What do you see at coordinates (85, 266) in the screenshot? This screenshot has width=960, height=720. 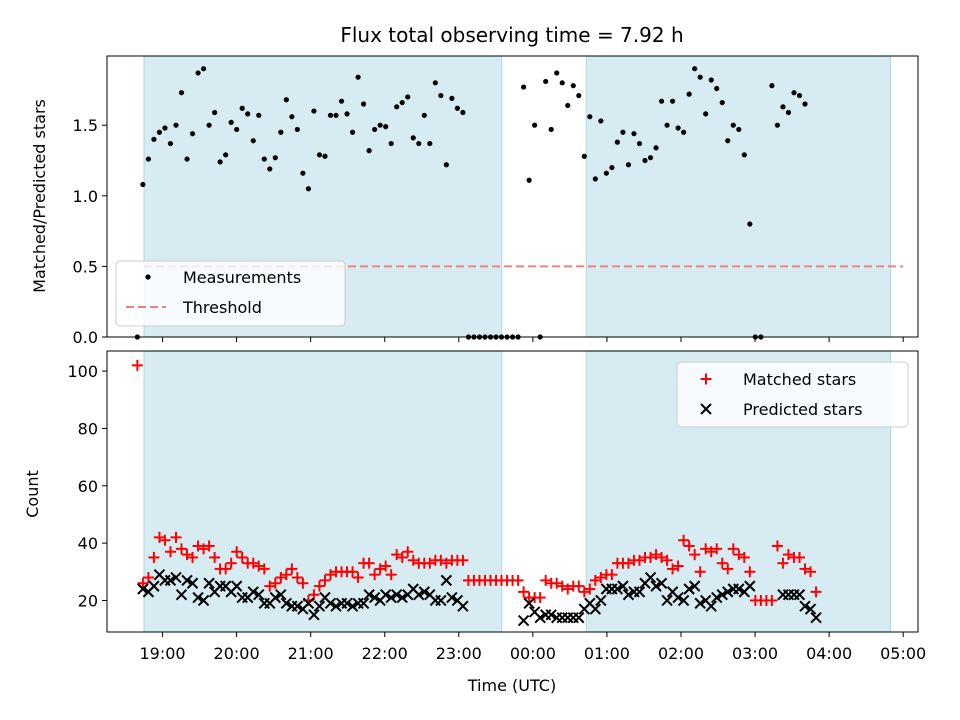 I see `top-ytick-label-1: 0.5` at bounding box center [85, 266].